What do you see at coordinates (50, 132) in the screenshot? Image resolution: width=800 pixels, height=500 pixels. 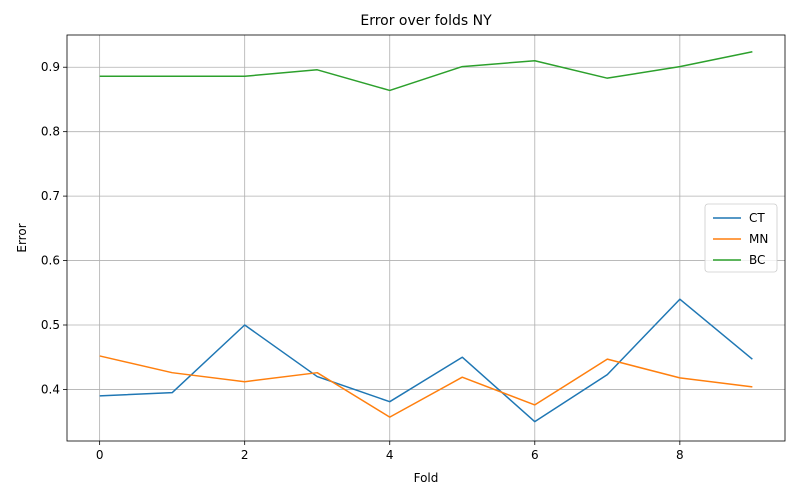 I see `y-tick-label: 0.8` at bounding box center [50, 132].